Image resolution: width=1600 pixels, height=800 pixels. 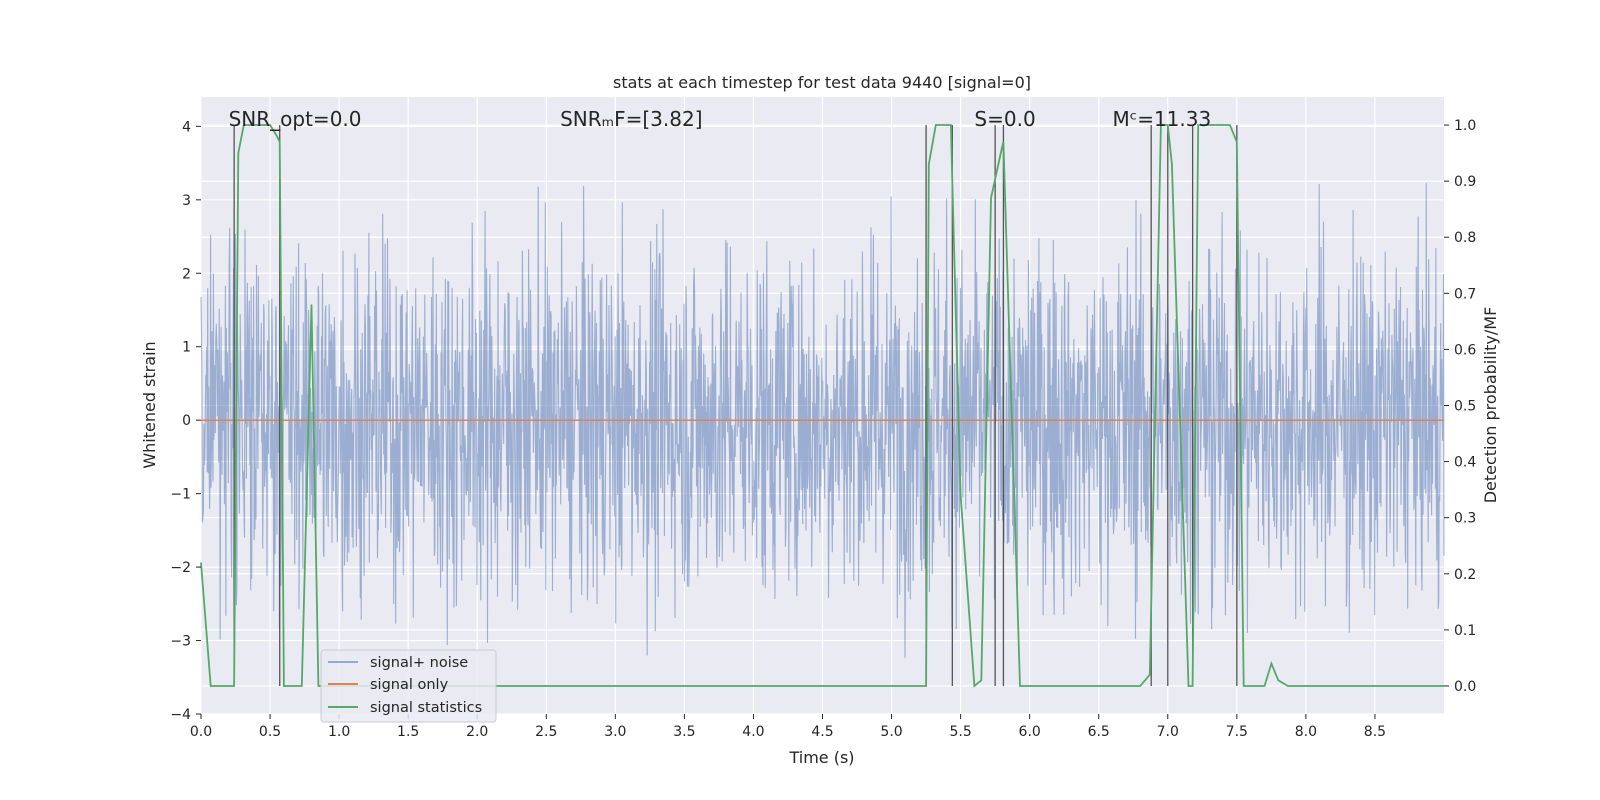 What do you see at coordinates (1465, 407) in the screenshot?
I see `y-right-tick-label: 0.5` at bounding box center [1465, 407].